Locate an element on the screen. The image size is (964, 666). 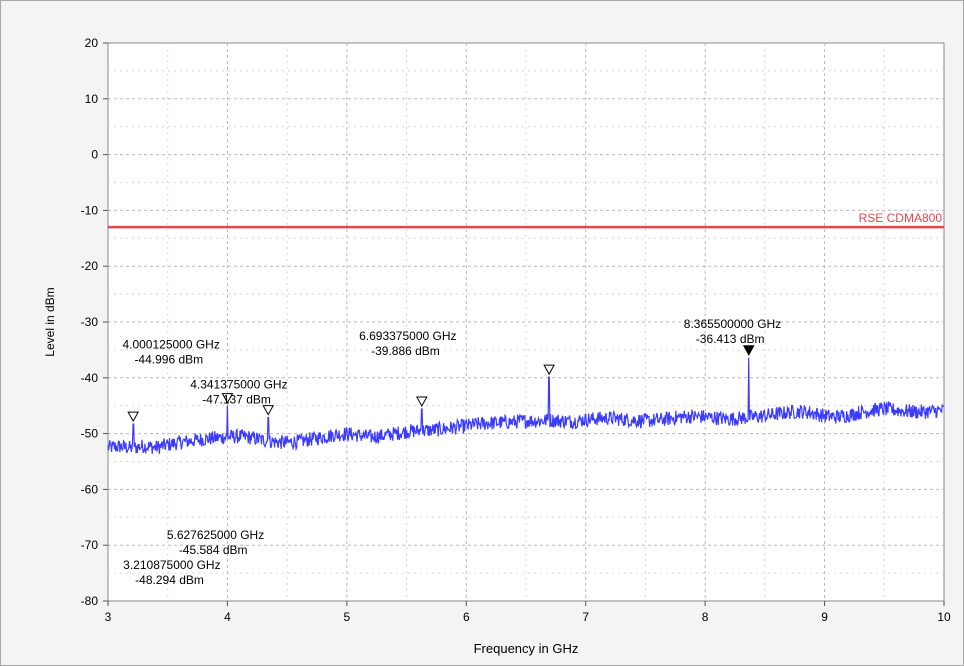
marker-level-label: -47.137 dBm is located at coordinates (236, 400).